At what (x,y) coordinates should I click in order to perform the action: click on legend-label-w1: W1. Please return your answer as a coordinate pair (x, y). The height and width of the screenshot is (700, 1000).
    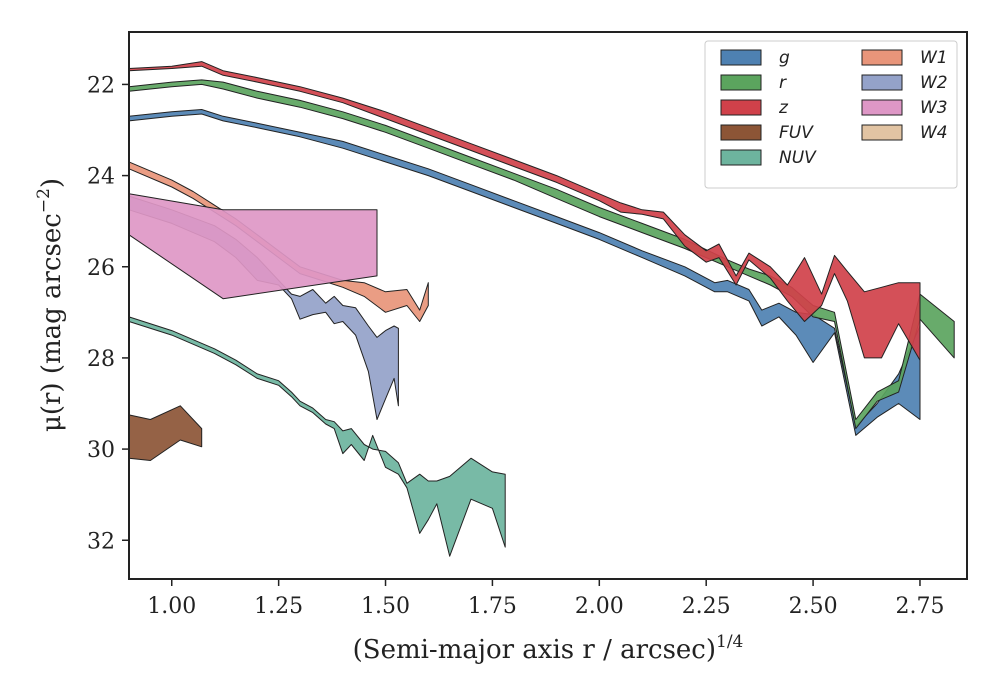
    Looking at the image, I should click on (934, 58).